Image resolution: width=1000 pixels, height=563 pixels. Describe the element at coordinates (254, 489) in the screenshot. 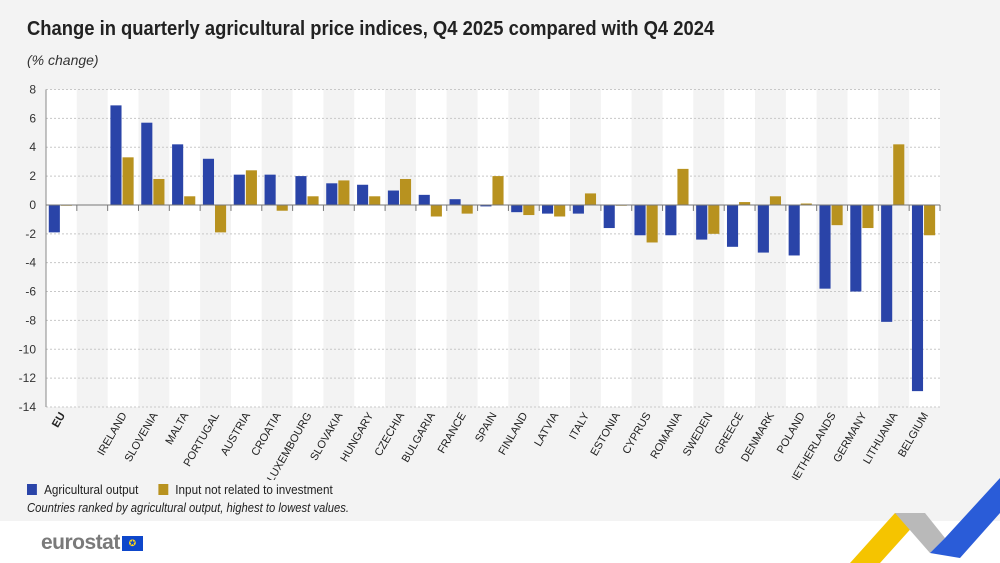

I see `legend-label: Input not related to investment` at that location.